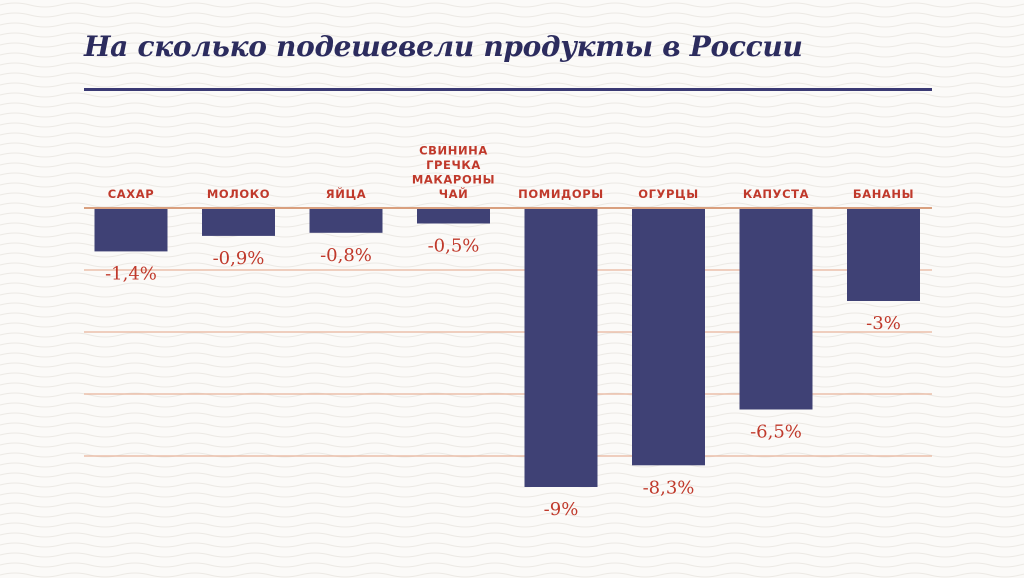 This screenshot has width=1024, height=578. I want to click on chart-title: На сколько подешевели продукты в России, so click(443, 46).